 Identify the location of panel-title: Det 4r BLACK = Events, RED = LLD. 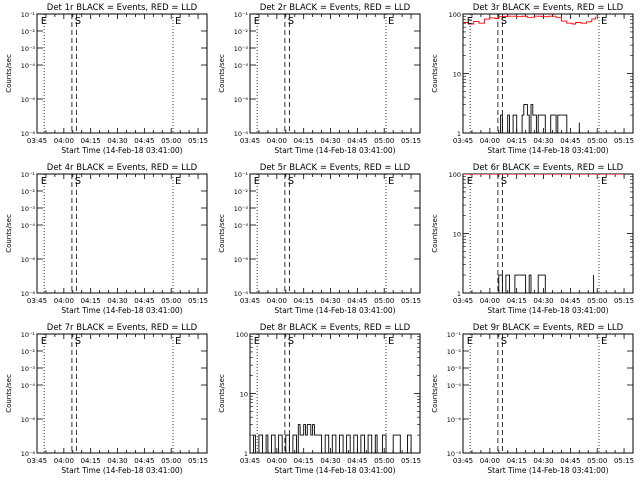
(122, 168).